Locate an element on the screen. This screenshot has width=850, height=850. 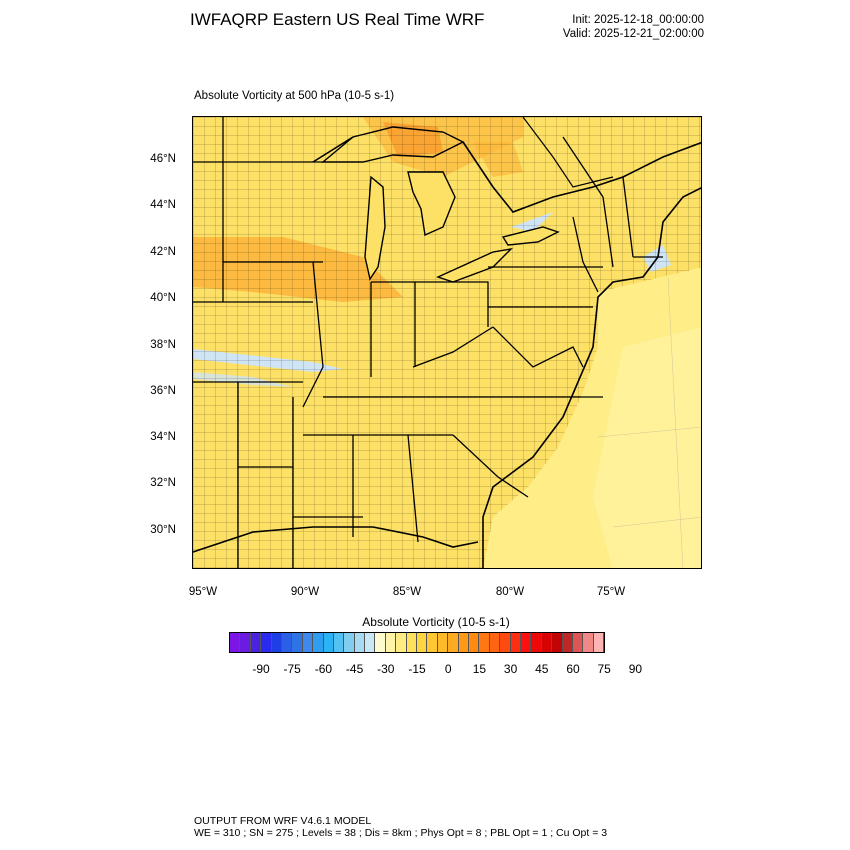
lat-label: 38°N is located at coordinates (163, 345).